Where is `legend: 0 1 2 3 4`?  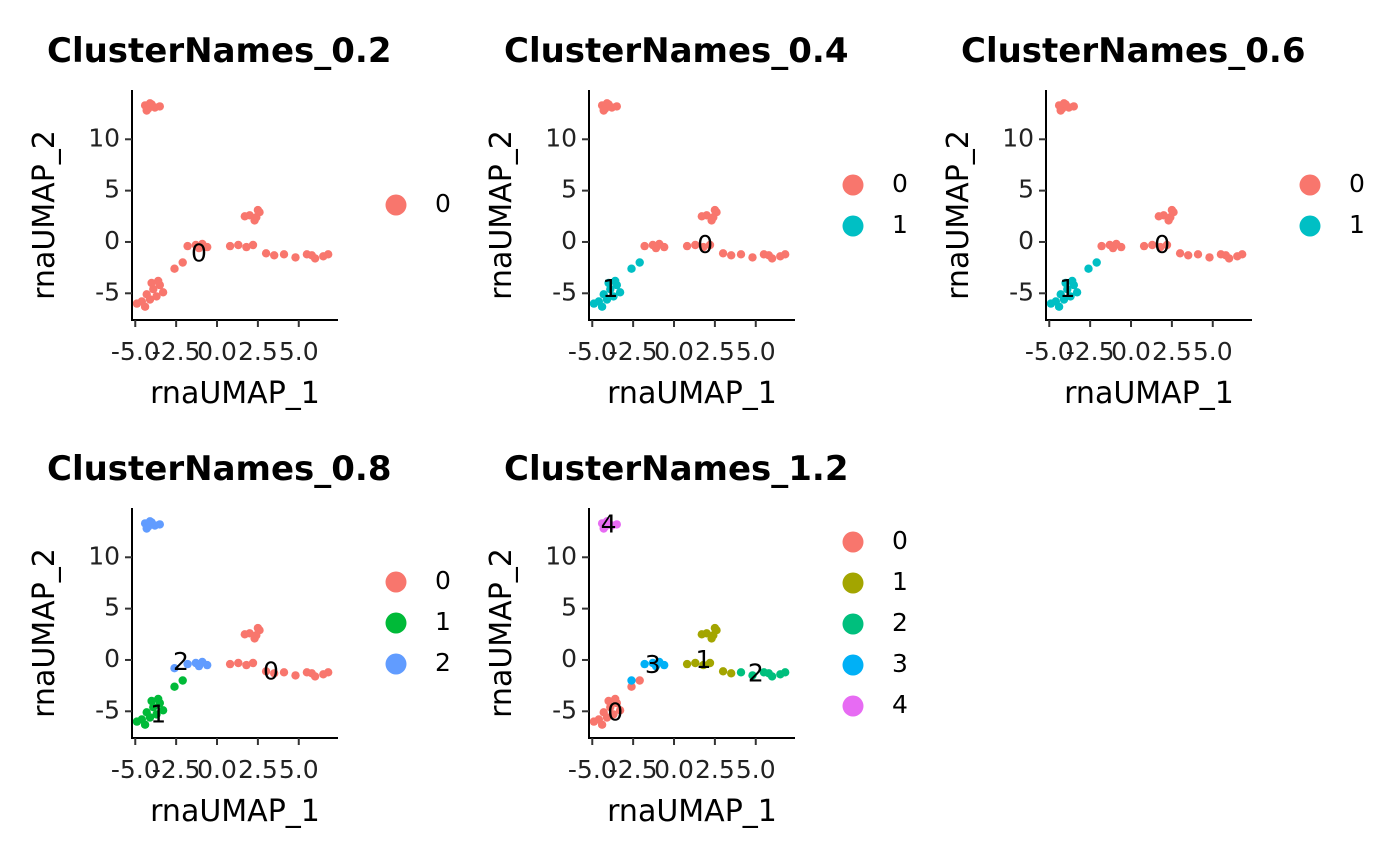 legend: 0 1 2 3 4 is located at coordinates (875, 622).